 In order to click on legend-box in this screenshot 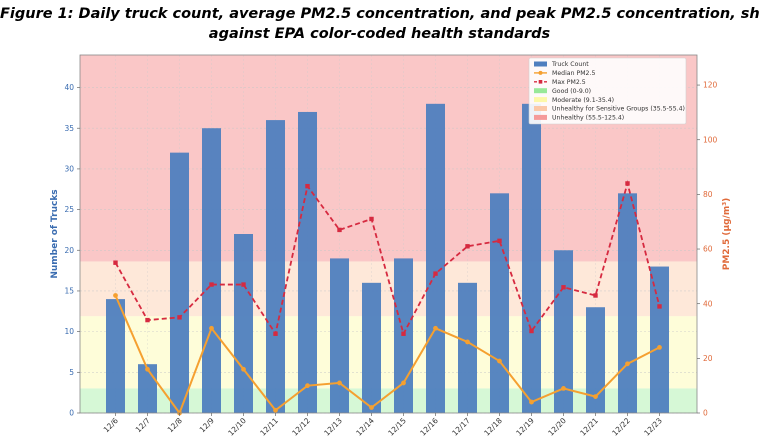, I will do `click(607, 91)`.